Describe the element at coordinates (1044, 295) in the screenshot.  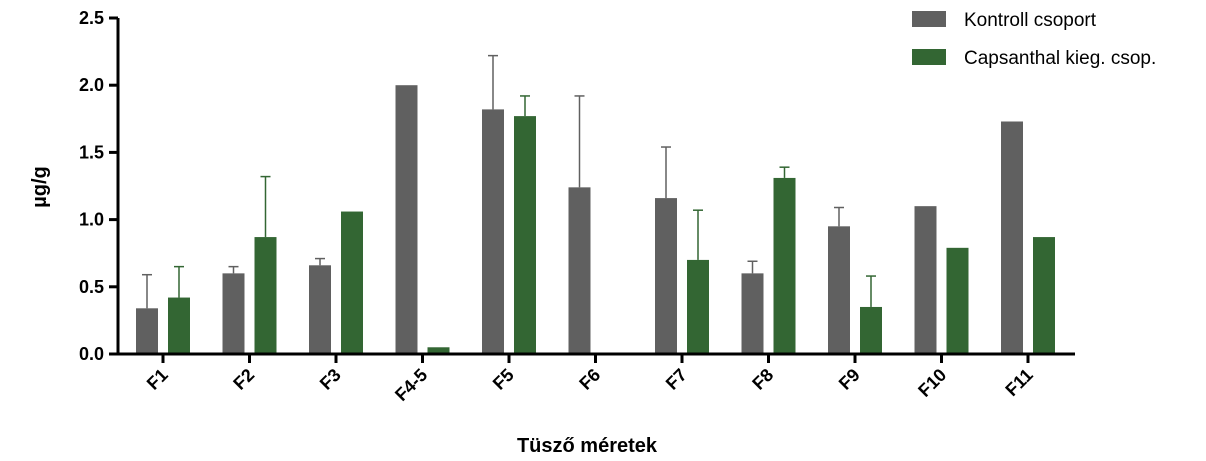
I see `bar-capsanthal-f11` at that location.